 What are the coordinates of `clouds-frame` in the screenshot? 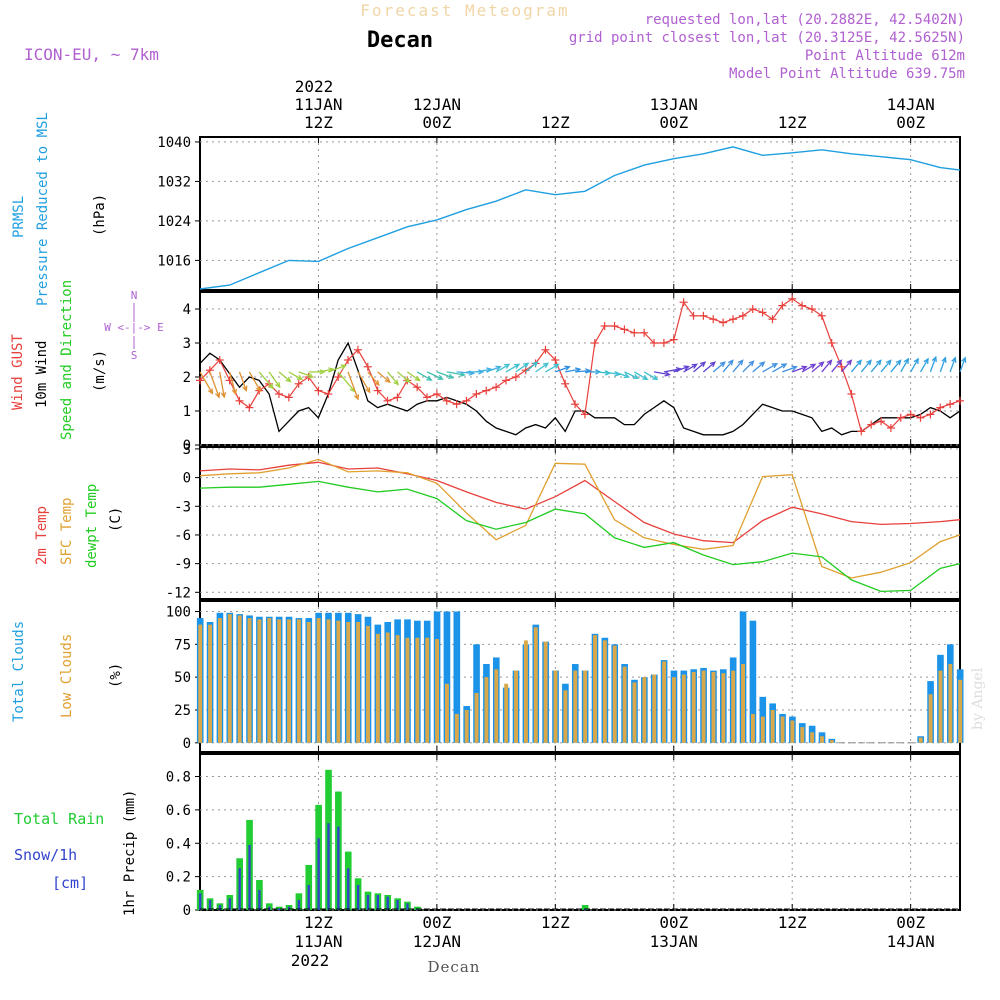 It's located at (580, 676).